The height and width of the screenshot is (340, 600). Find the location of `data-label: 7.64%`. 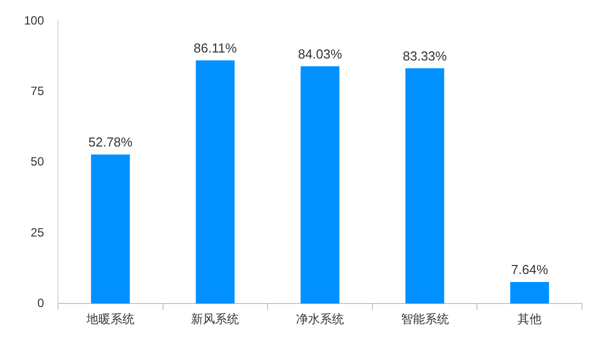

data-label: 7.64% is located at coordinates (529, 270).